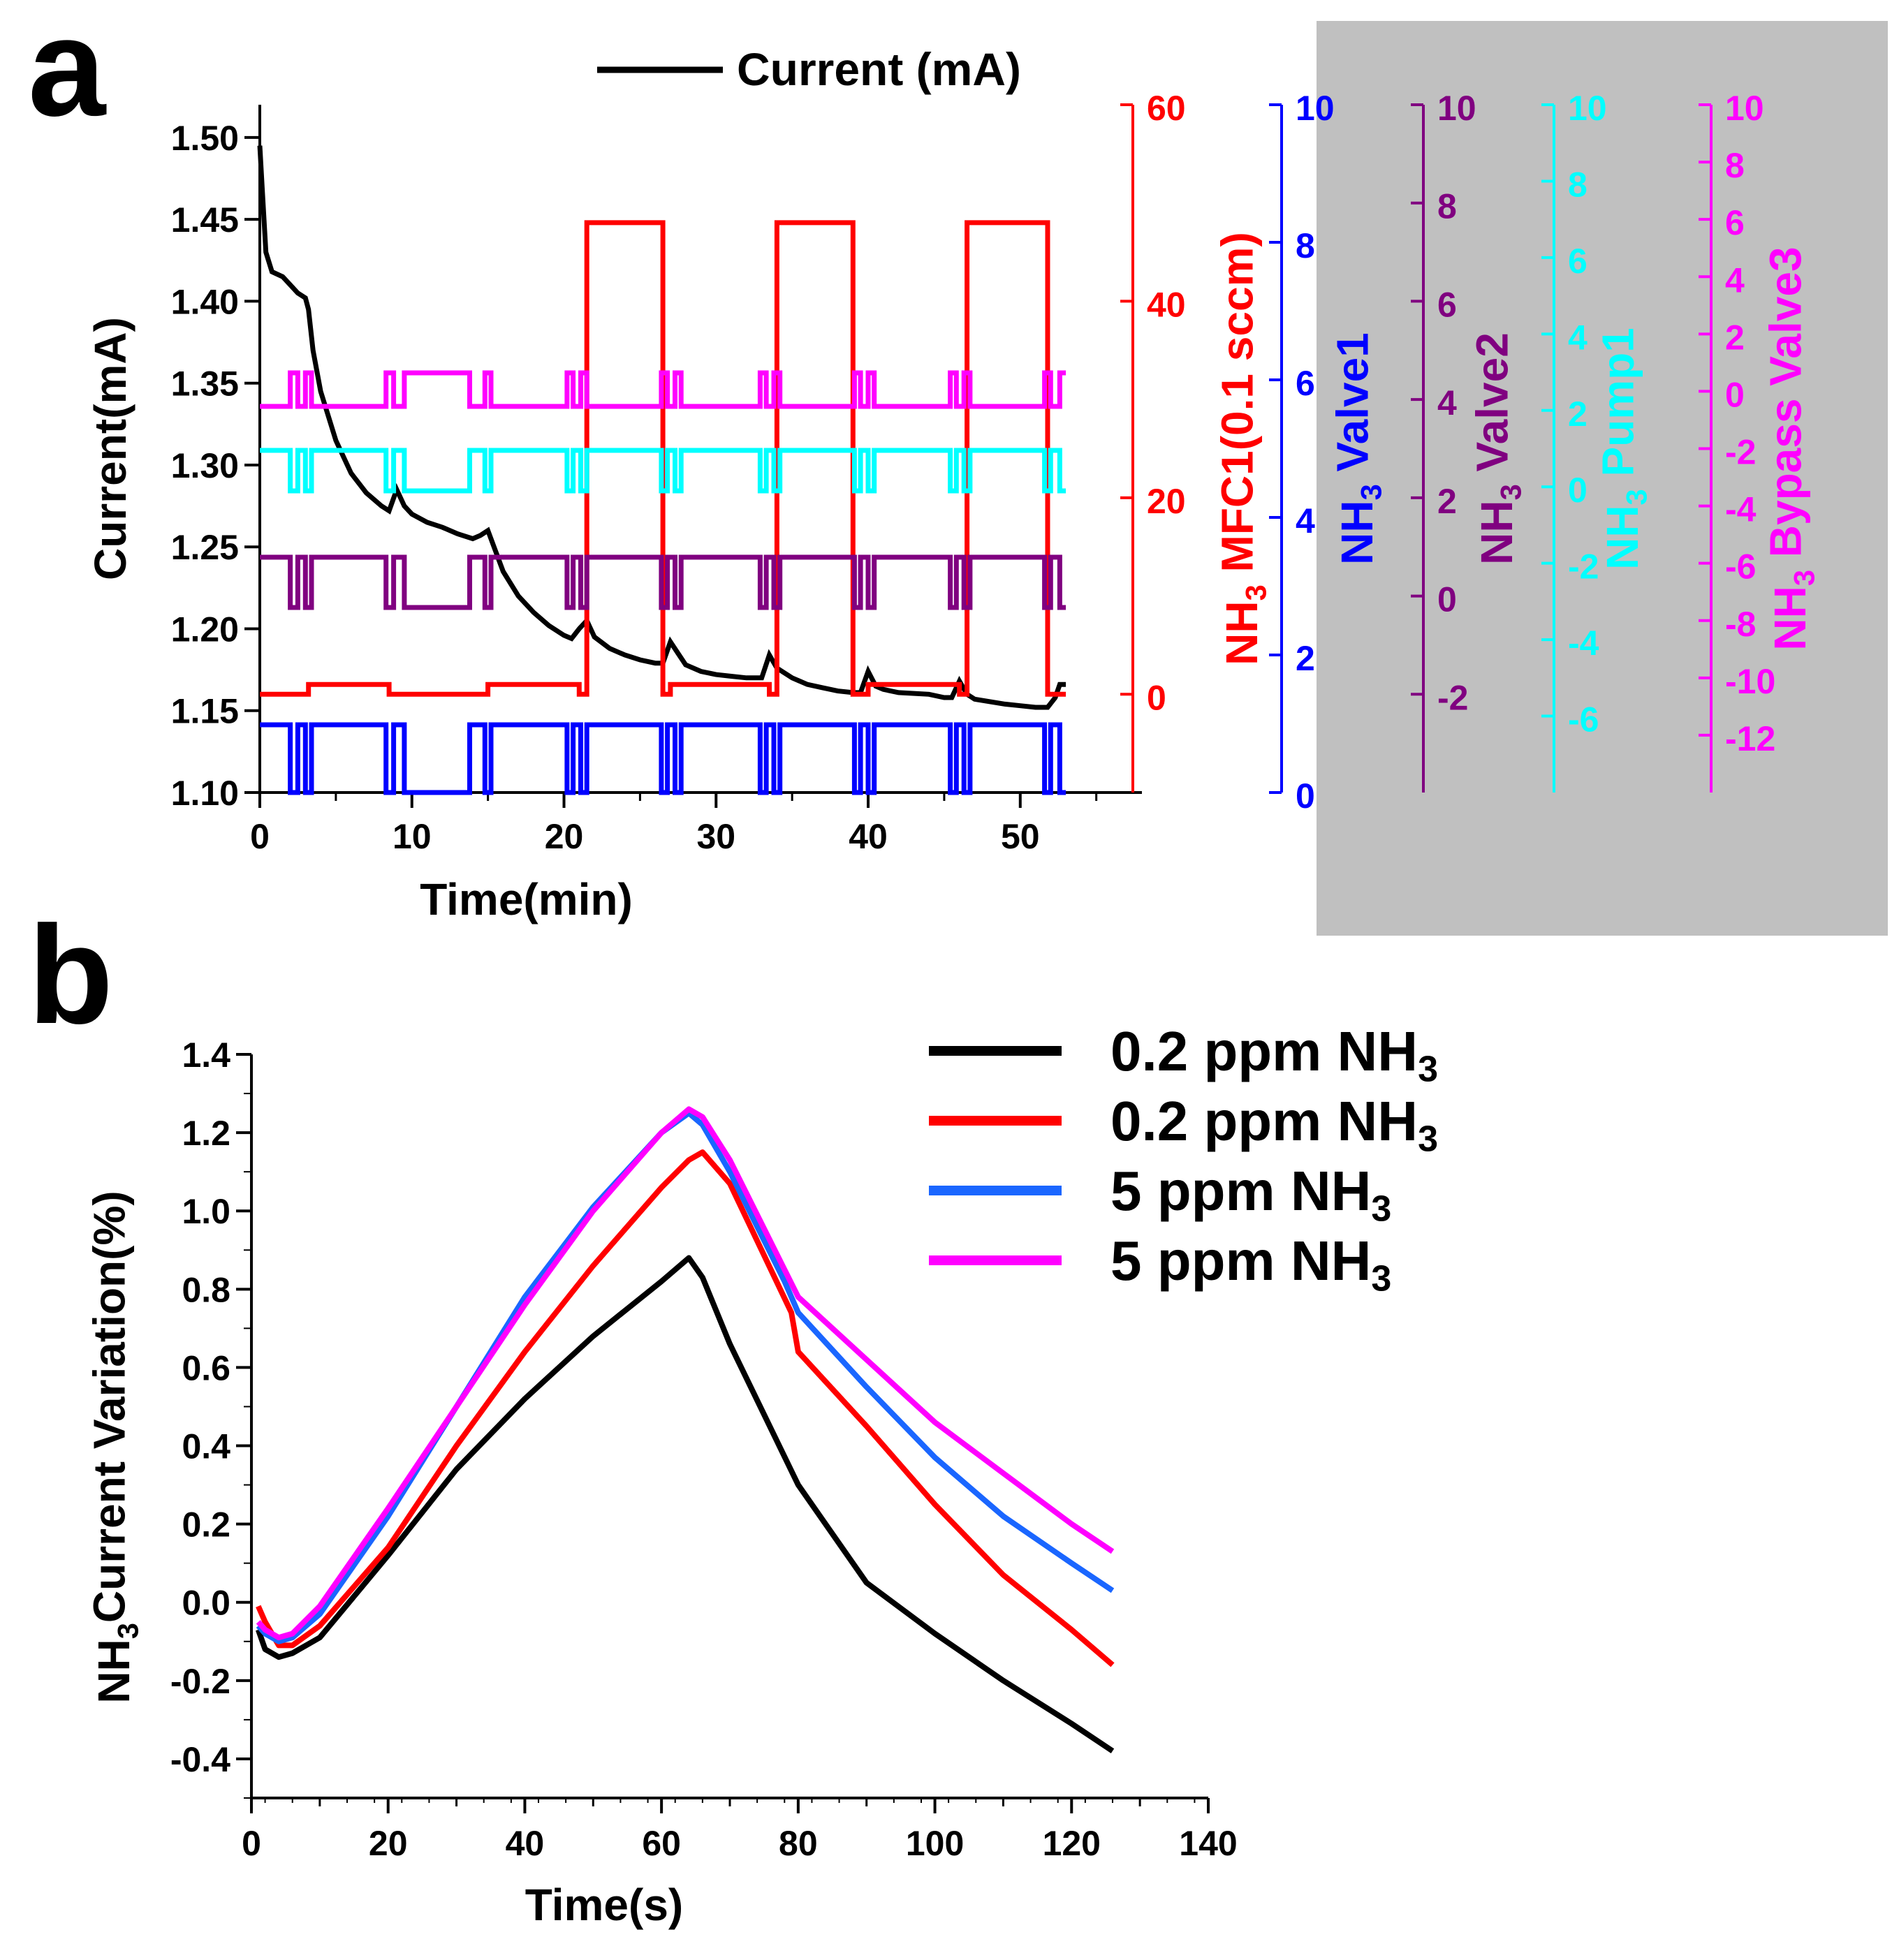  What do you see at coordinates (526, 899) in the screenshot?
I see `a-x-axis-title: Time(min)` at bounding box center [526, 899].